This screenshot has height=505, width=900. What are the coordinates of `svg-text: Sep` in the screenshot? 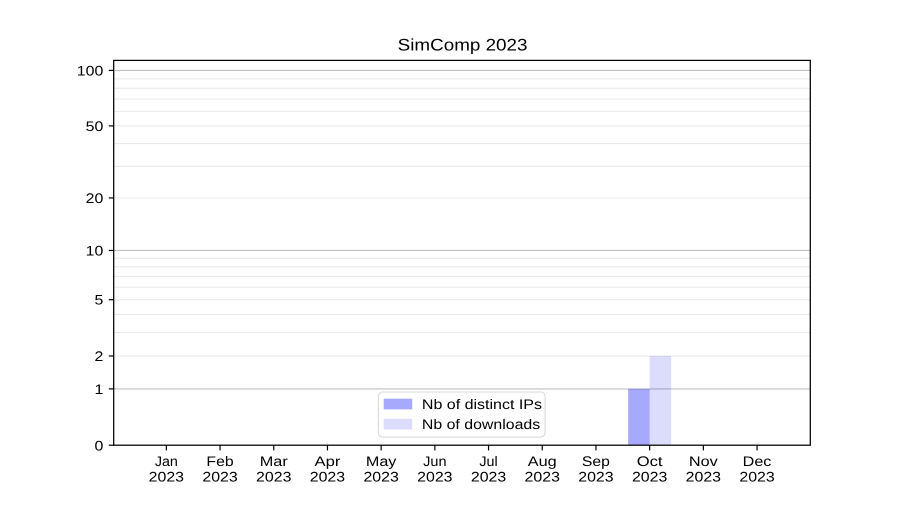 It's located at (596, 461).